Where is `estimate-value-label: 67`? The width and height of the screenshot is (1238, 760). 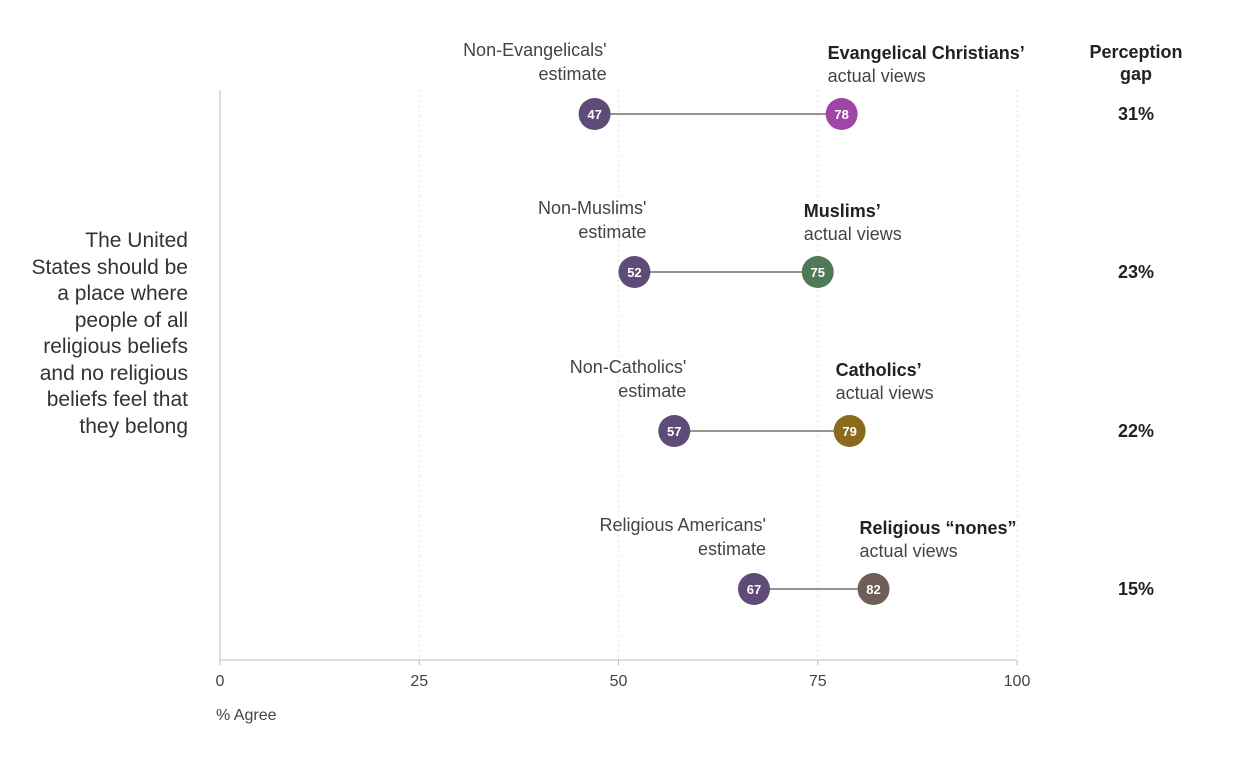
estimate-value-label: 67 is located at coordinates (754, 589).